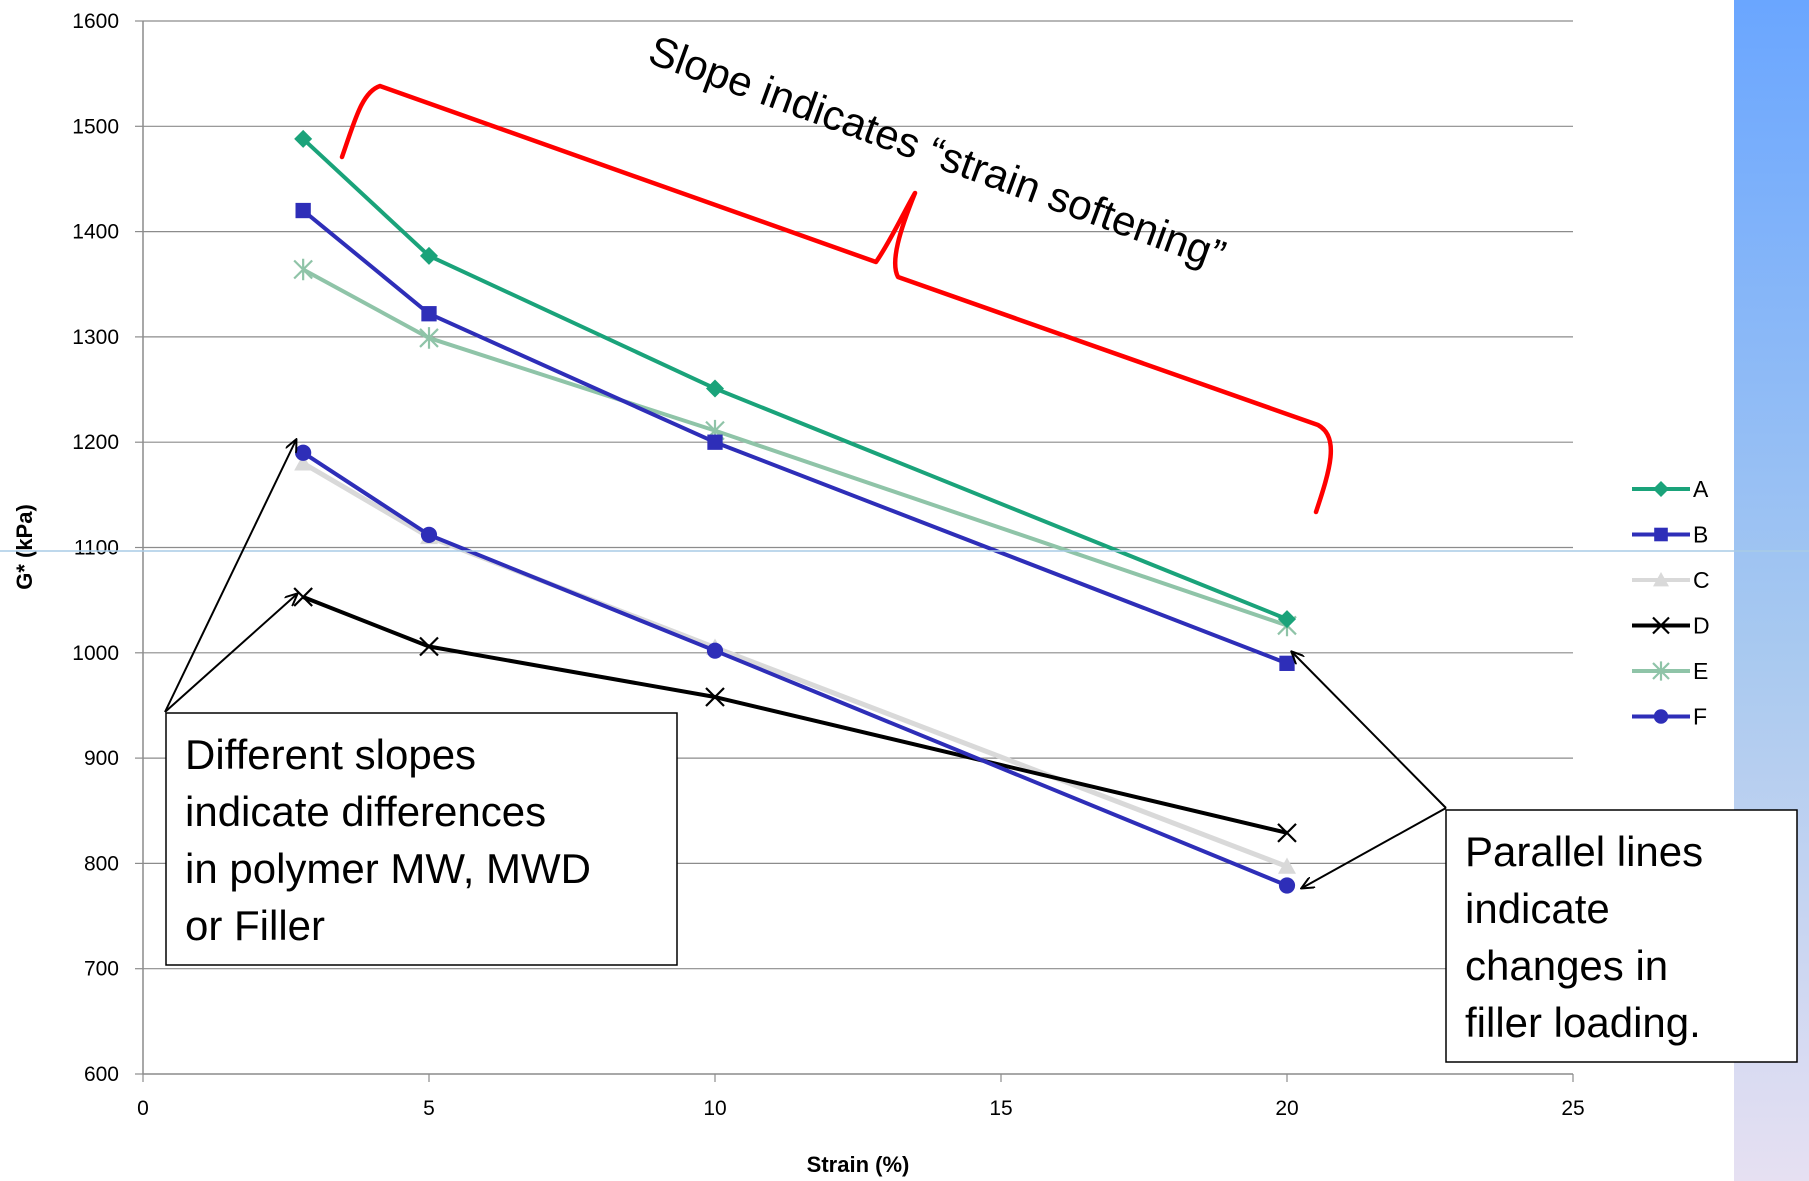  I want to click on series-D, so click(795, 715).